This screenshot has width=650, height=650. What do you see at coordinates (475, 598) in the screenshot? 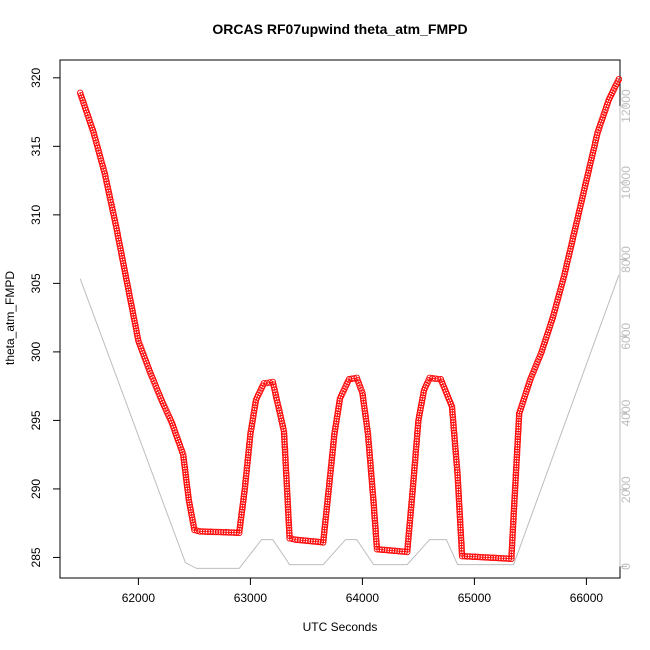
I see `x-tick-label: 65000` at bounding box center [475, 598].